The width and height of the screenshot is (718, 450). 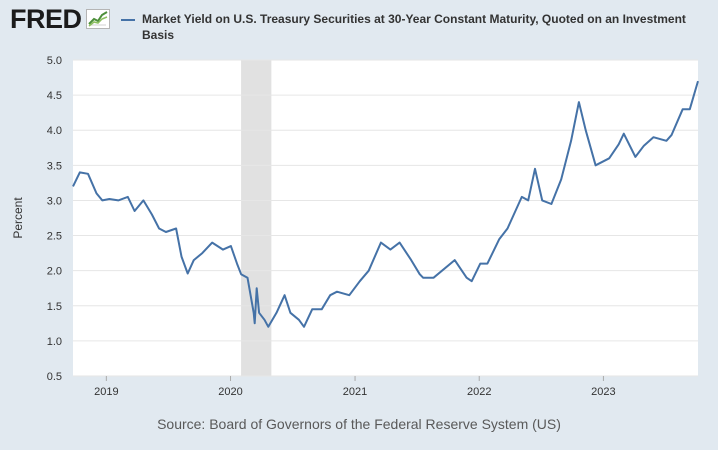 I want to click on y-tick-label: 4.0, so click(x=54, y=131).